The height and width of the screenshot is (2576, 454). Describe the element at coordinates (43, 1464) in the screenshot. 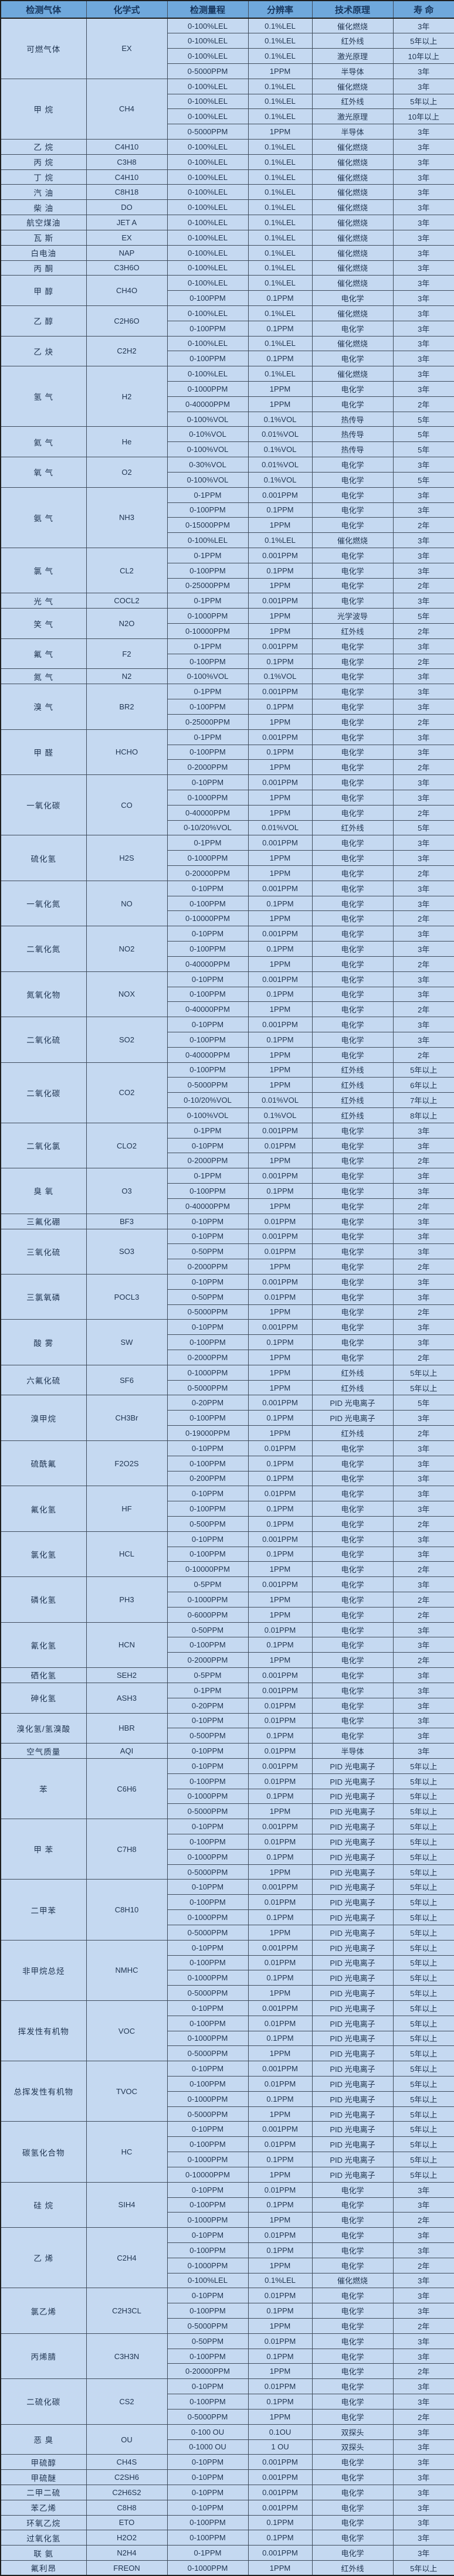

I see `gas-name-cell: 硫酰氟` at that location.